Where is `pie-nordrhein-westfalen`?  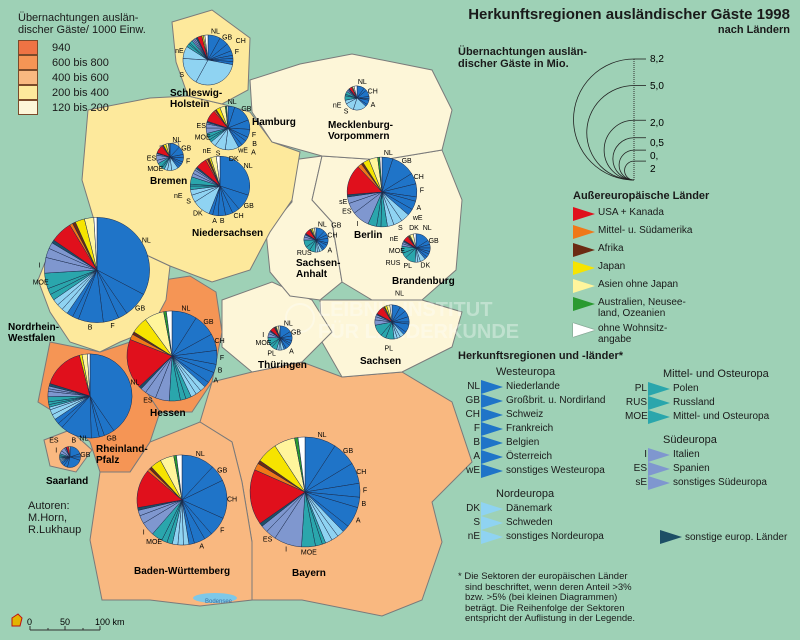 pie-nordrhein-westfalen is located at coordinates (97, 270).